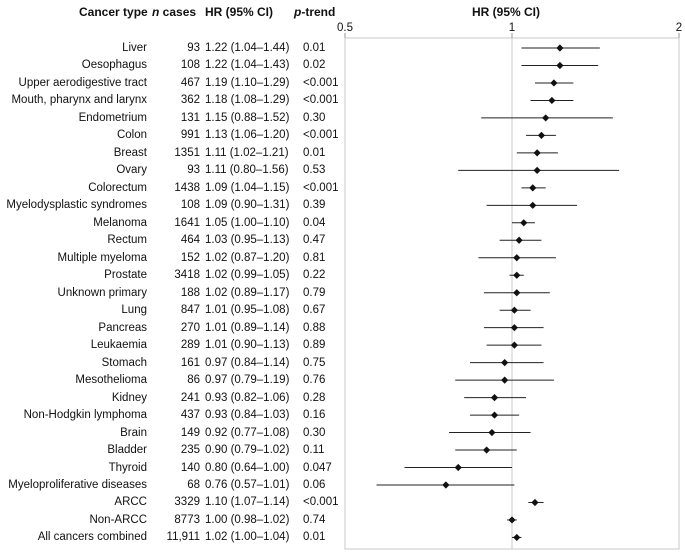 The height and width of the screenshot is (559, 685). I want to click on row-p-trend: 0.30, so click(314, 432).